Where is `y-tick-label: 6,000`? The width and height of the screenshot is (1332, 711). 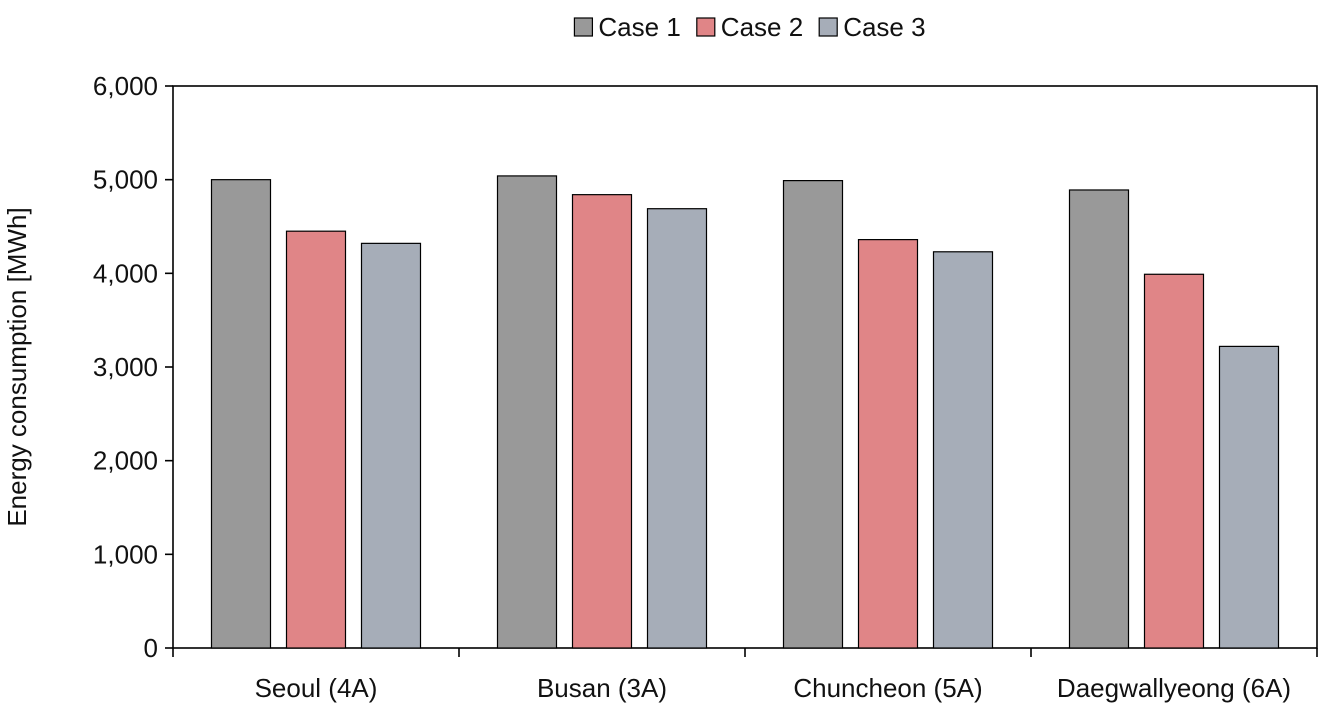
y-tick-label: 6,000 is located at coordinates (125, 86).